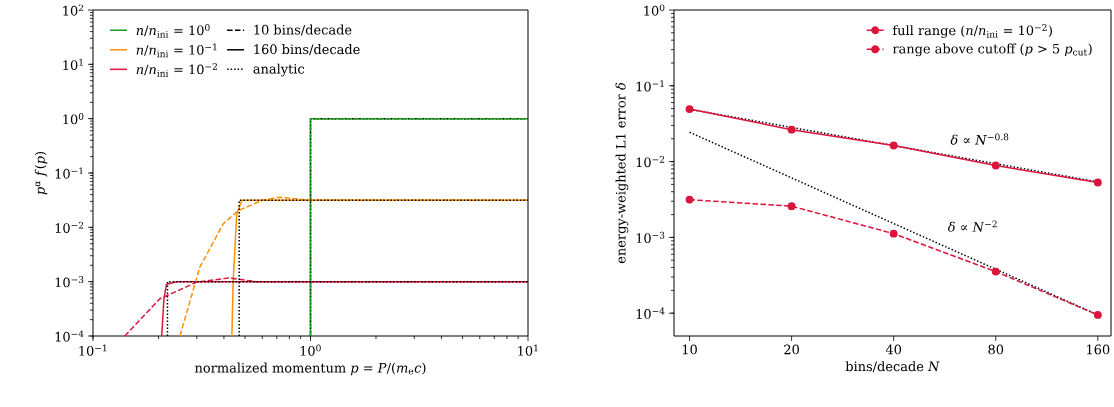 The image size is (1114, 407). What do you see at coordinates (622, 173) in the screenshot?
I see `y-axis-title: energy-weighted L1 error δ` at bounding box center [622, 173].